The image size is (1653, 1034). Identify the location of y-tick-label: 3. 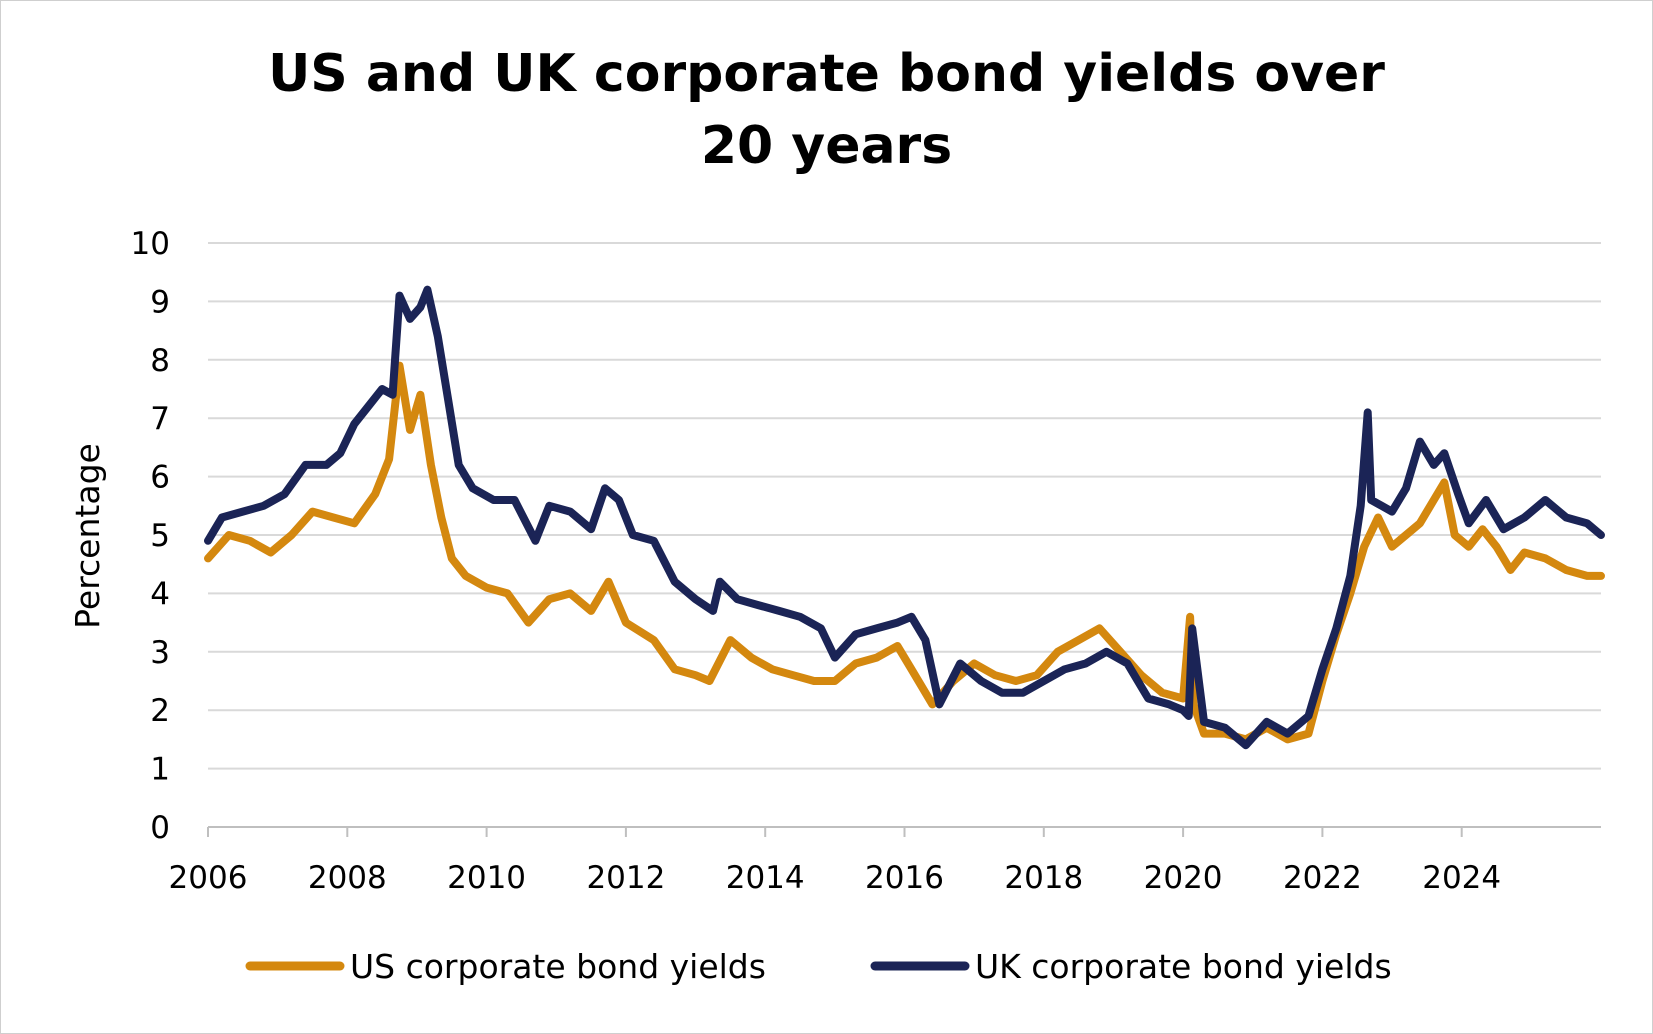
(160, 653).